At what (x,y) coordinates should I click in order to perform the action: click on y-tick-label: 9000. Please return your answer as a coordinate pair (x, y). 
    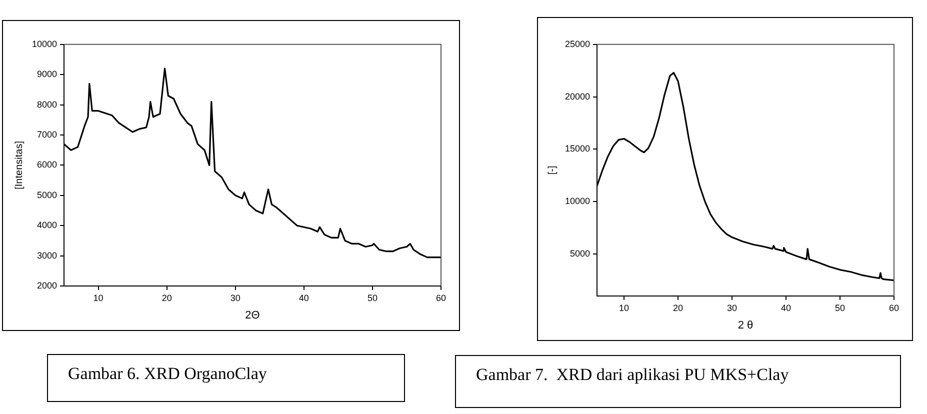
    Looking at the image, I should click on (47, 74).